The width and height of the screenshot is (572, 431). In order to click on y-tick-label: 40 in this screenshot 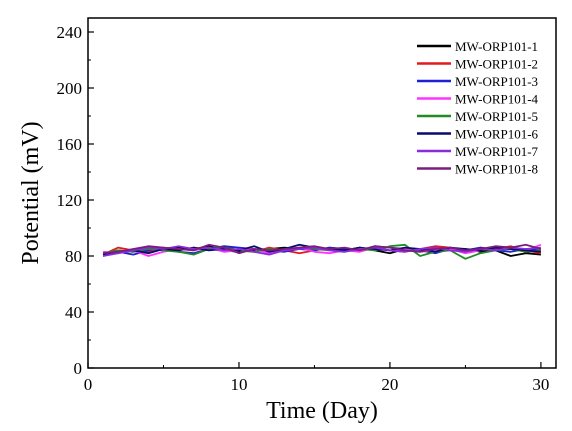, I will do `click(73, 312)`.